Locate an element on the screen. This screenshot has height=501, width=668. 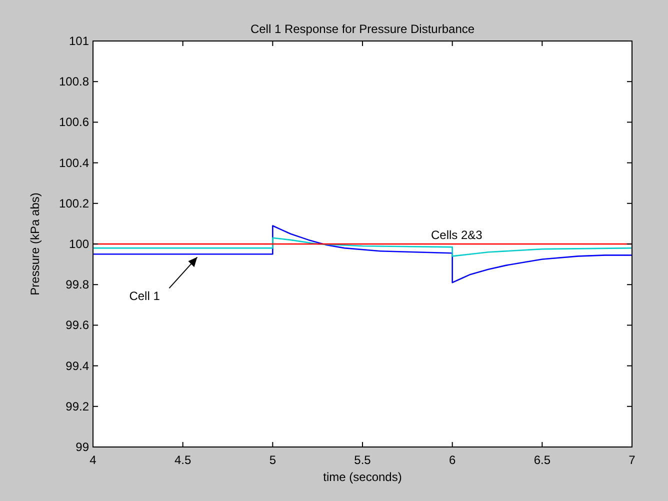
y-tick-label: 100.2 is located at coordinates (74, 203).